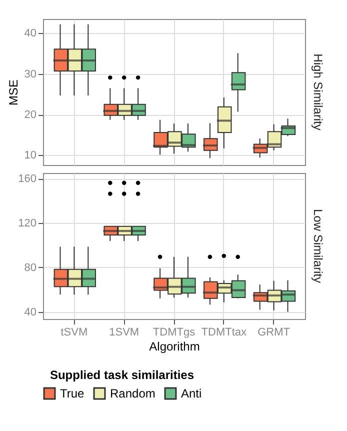  I want to click on legend-title: Supplied task similarities, so click(122, 375).